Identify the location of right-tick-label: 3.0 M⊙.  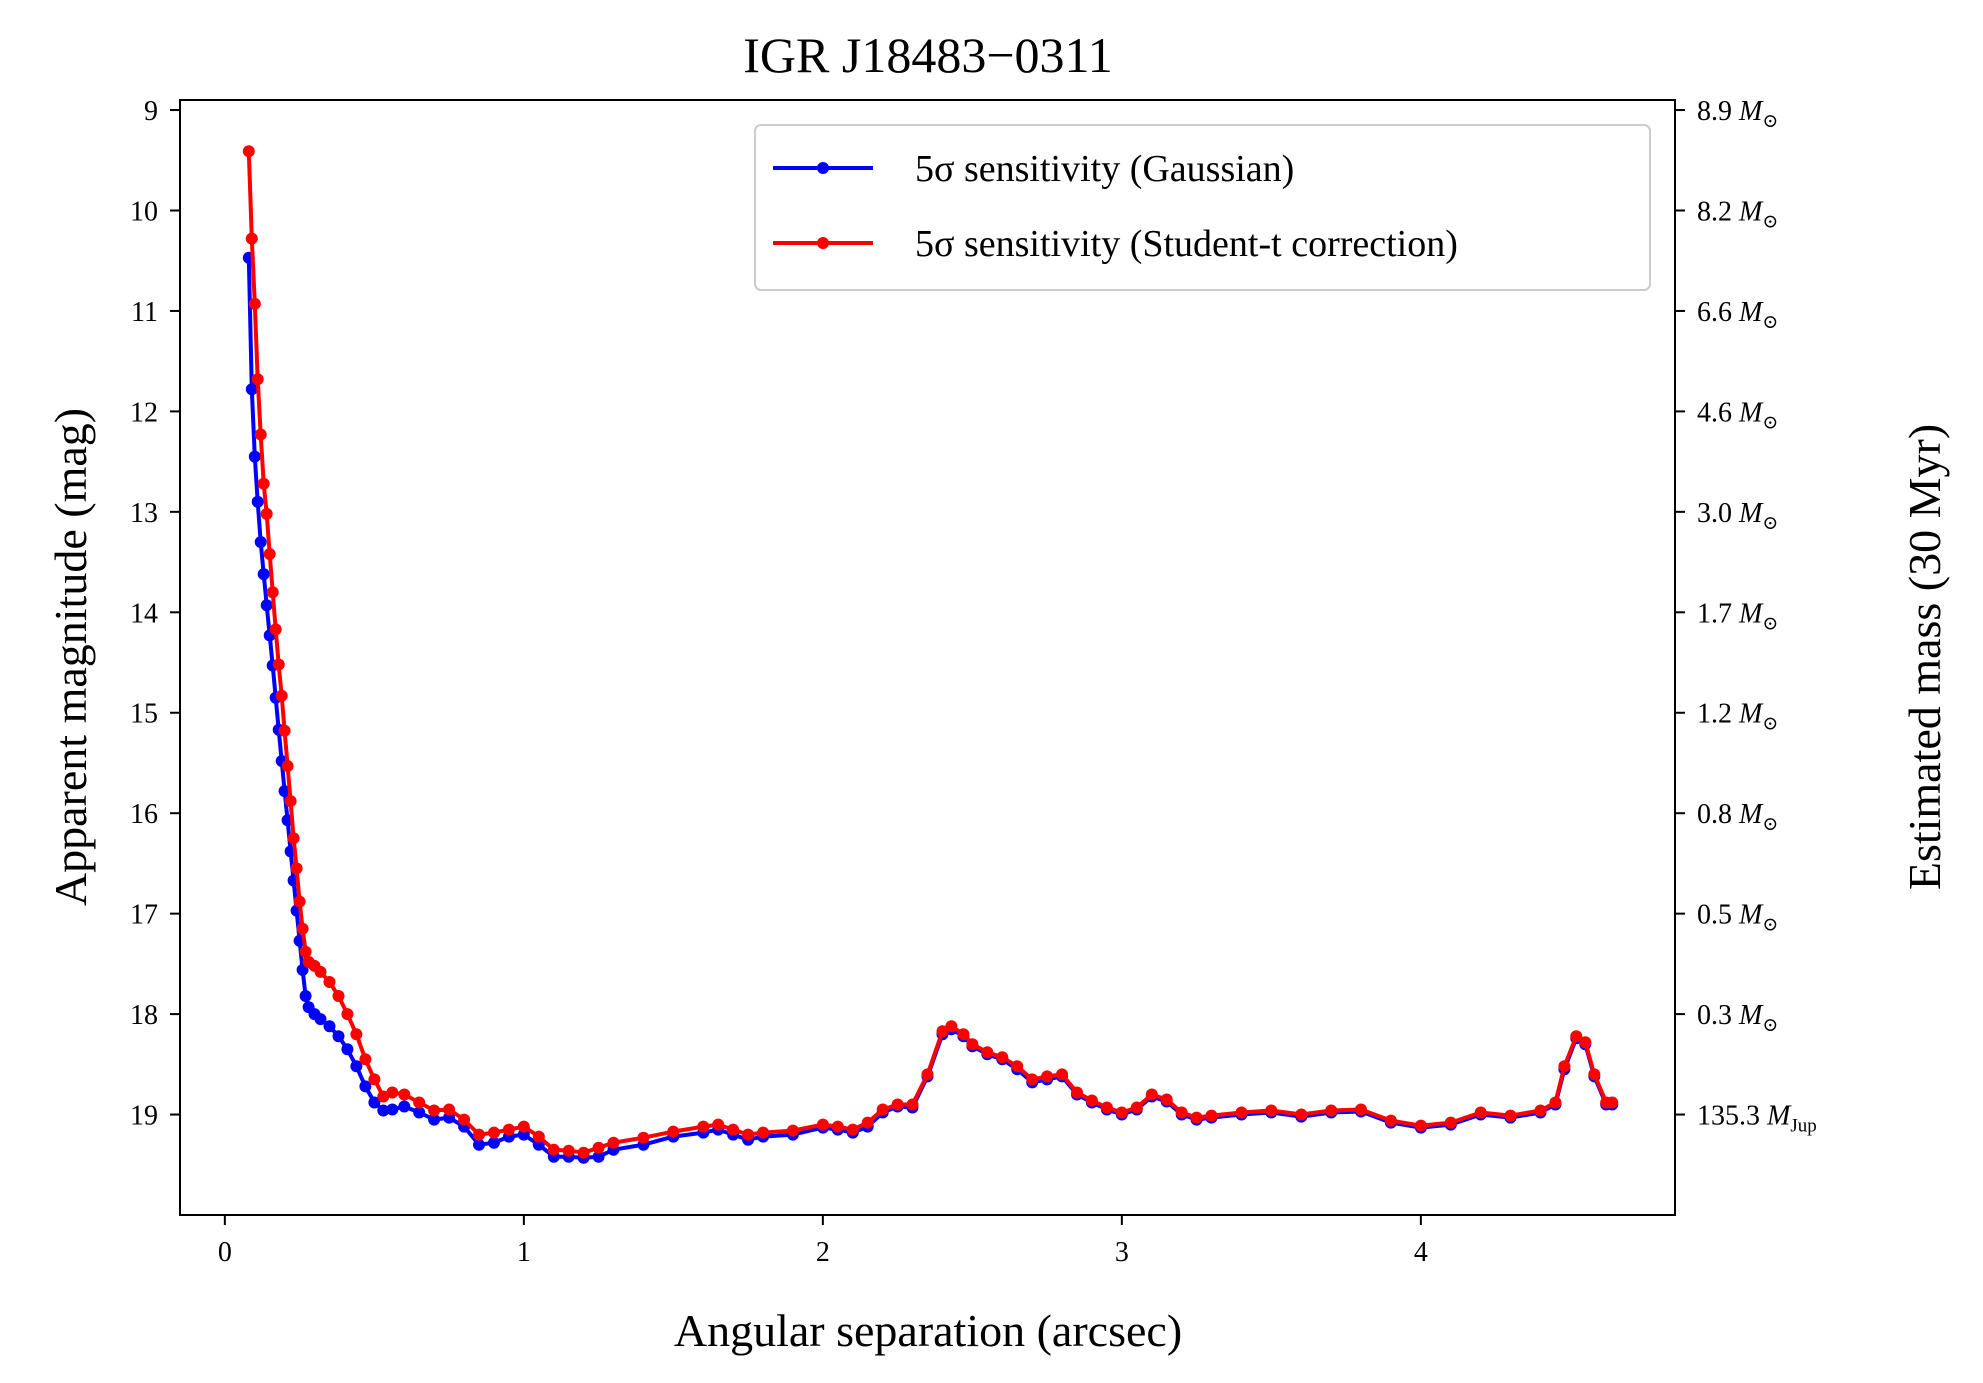
(1737, 516).